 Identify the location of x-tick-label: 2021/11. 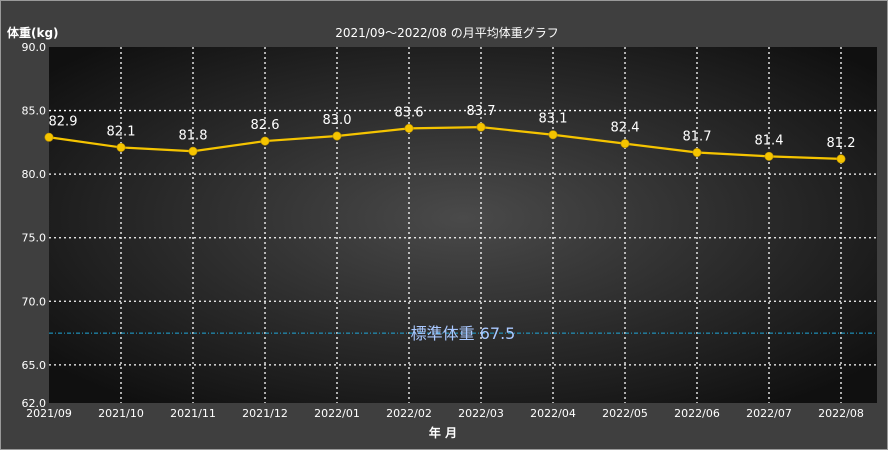
(193, 413).